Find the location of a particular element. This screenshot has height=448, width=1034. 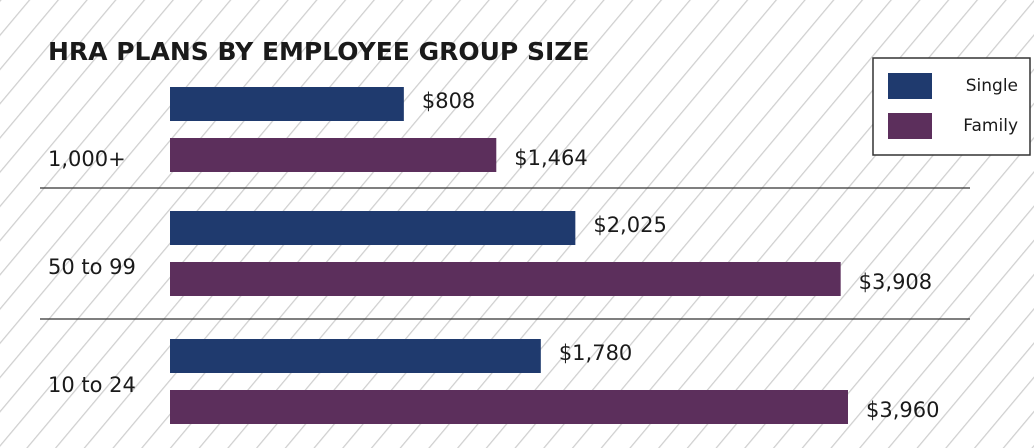

category-label: 10 to 24 is located at coordinates (92, 385).